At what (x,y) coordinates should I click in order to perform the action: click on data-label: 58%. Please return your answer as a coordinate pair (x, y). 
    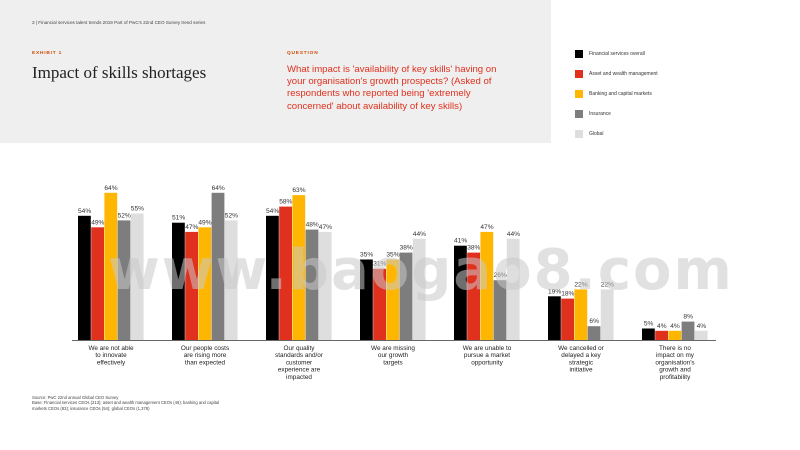
    Looking at the image, I should click on (285, 202).